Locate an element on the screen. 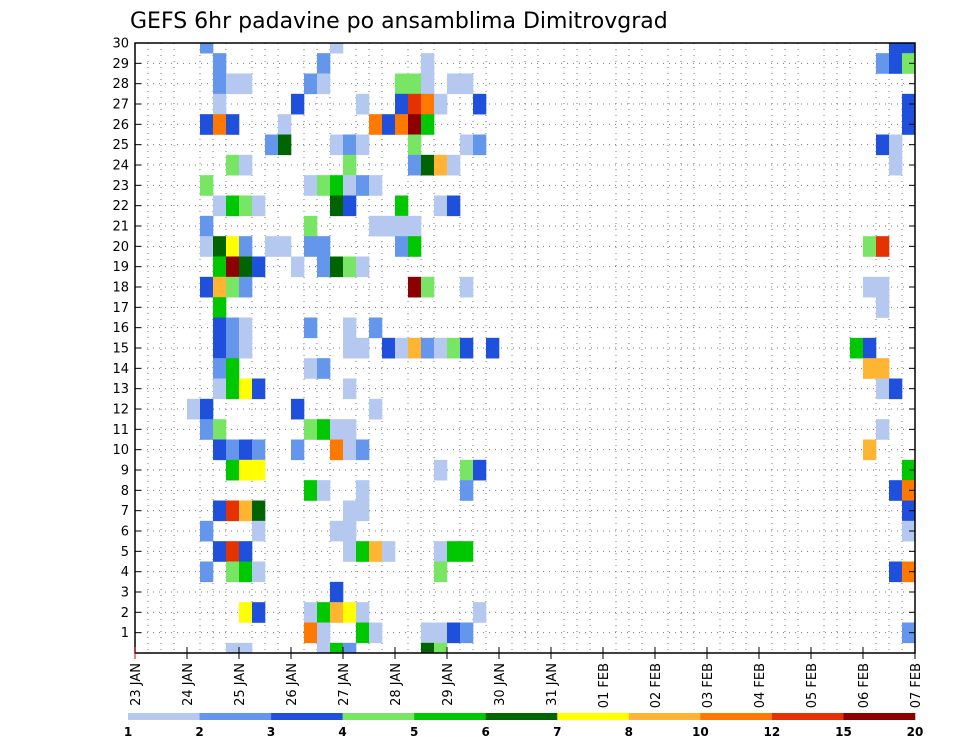  y-tick-label: 16 is located at coordinates (120, 328).